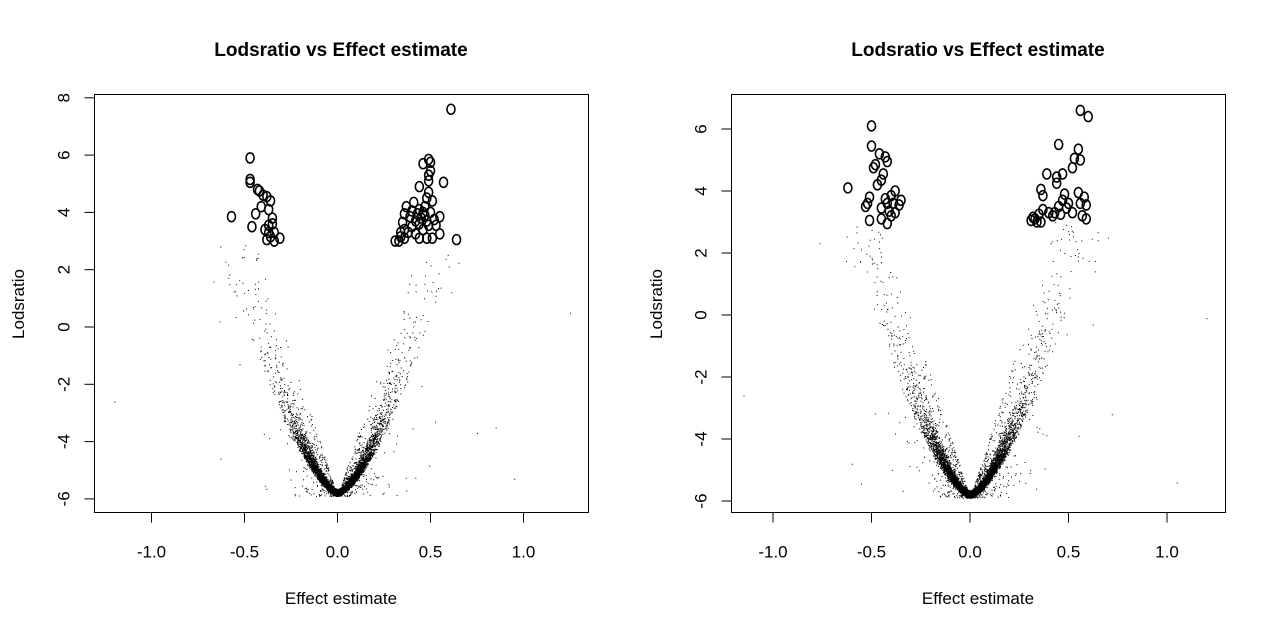 The width and height of the screenshot is (1275, 632). What do you see at coordinates (701, 128) in the screenshot?
I see `y-tick-label: 6` at bounding box center [701, 128].